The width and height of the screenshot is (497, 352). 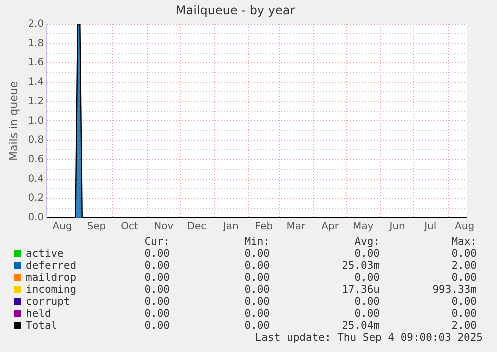 What do you see at coordinates (157, 242) in the screenshot?
I see `text: Cur:` at bounding box center [157, 242].